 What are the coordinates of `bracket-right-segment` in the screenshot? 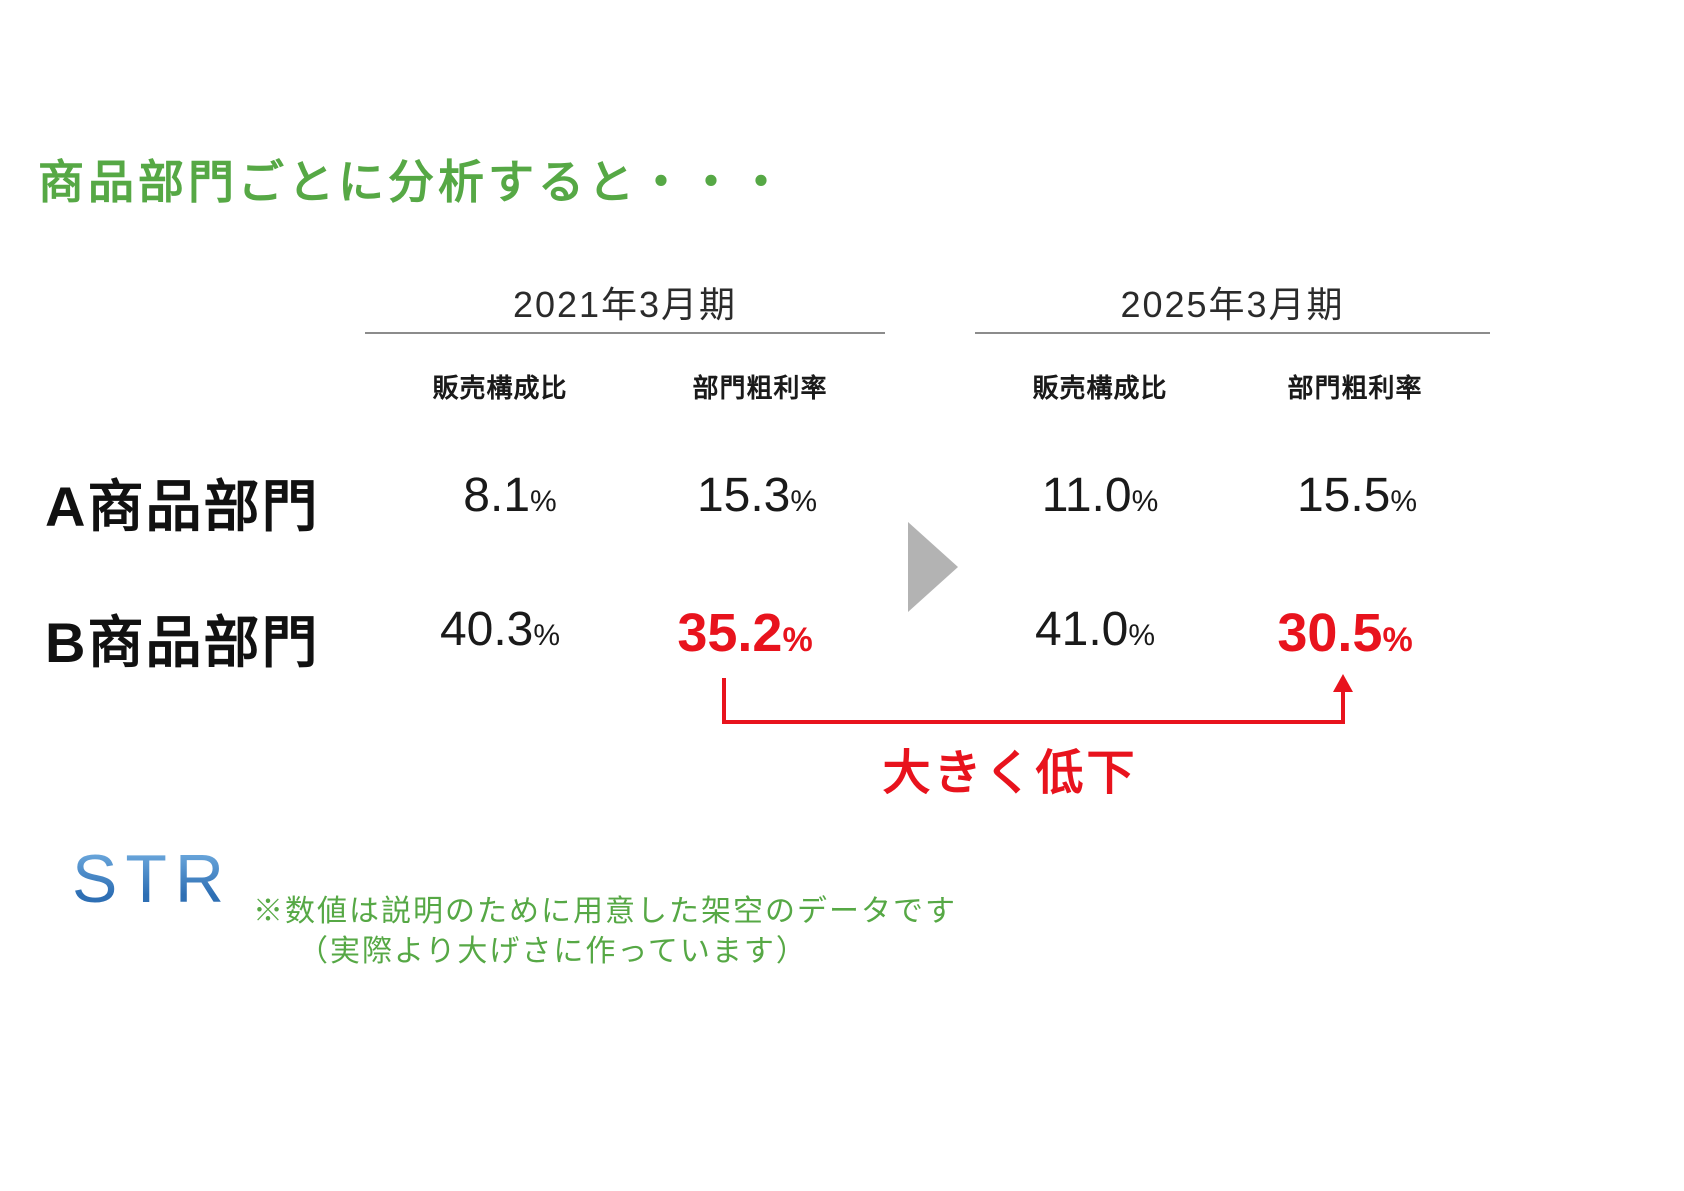 It's located at (1343, 708).